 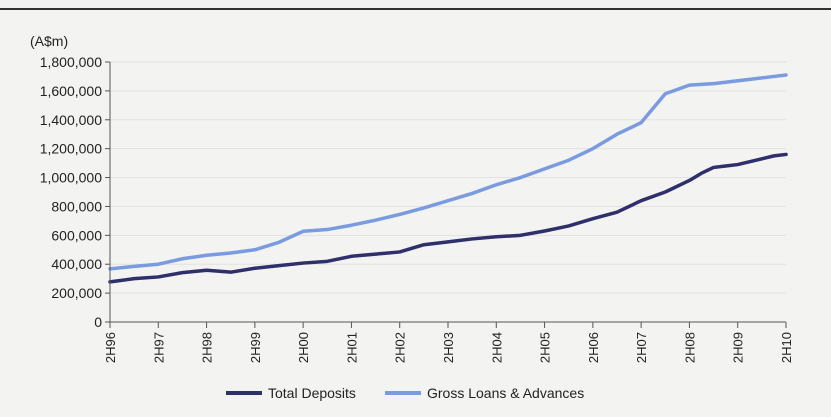 What do you see at coordinates (98, 322) in the screenshot?
I see `y-tick-label: 0` at bounding box center [98, 322].